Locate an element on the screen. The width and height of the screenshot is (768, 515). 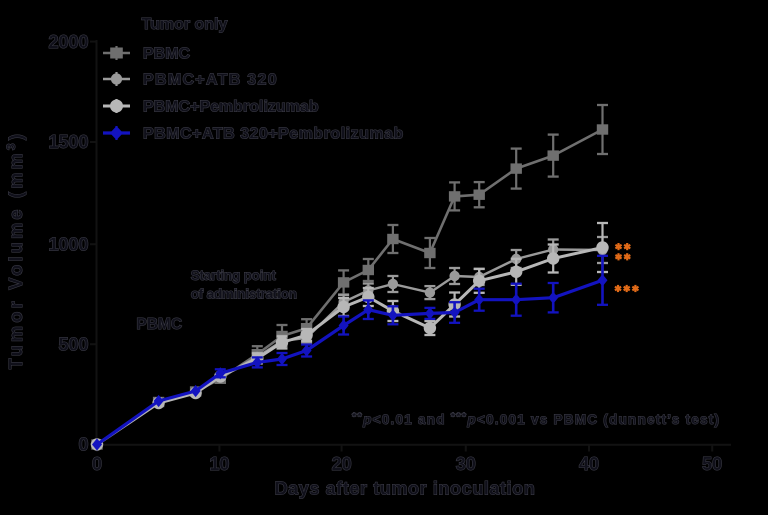
svg-text: PBMC+Pembrolizumab is located at coordinates (231, 107).